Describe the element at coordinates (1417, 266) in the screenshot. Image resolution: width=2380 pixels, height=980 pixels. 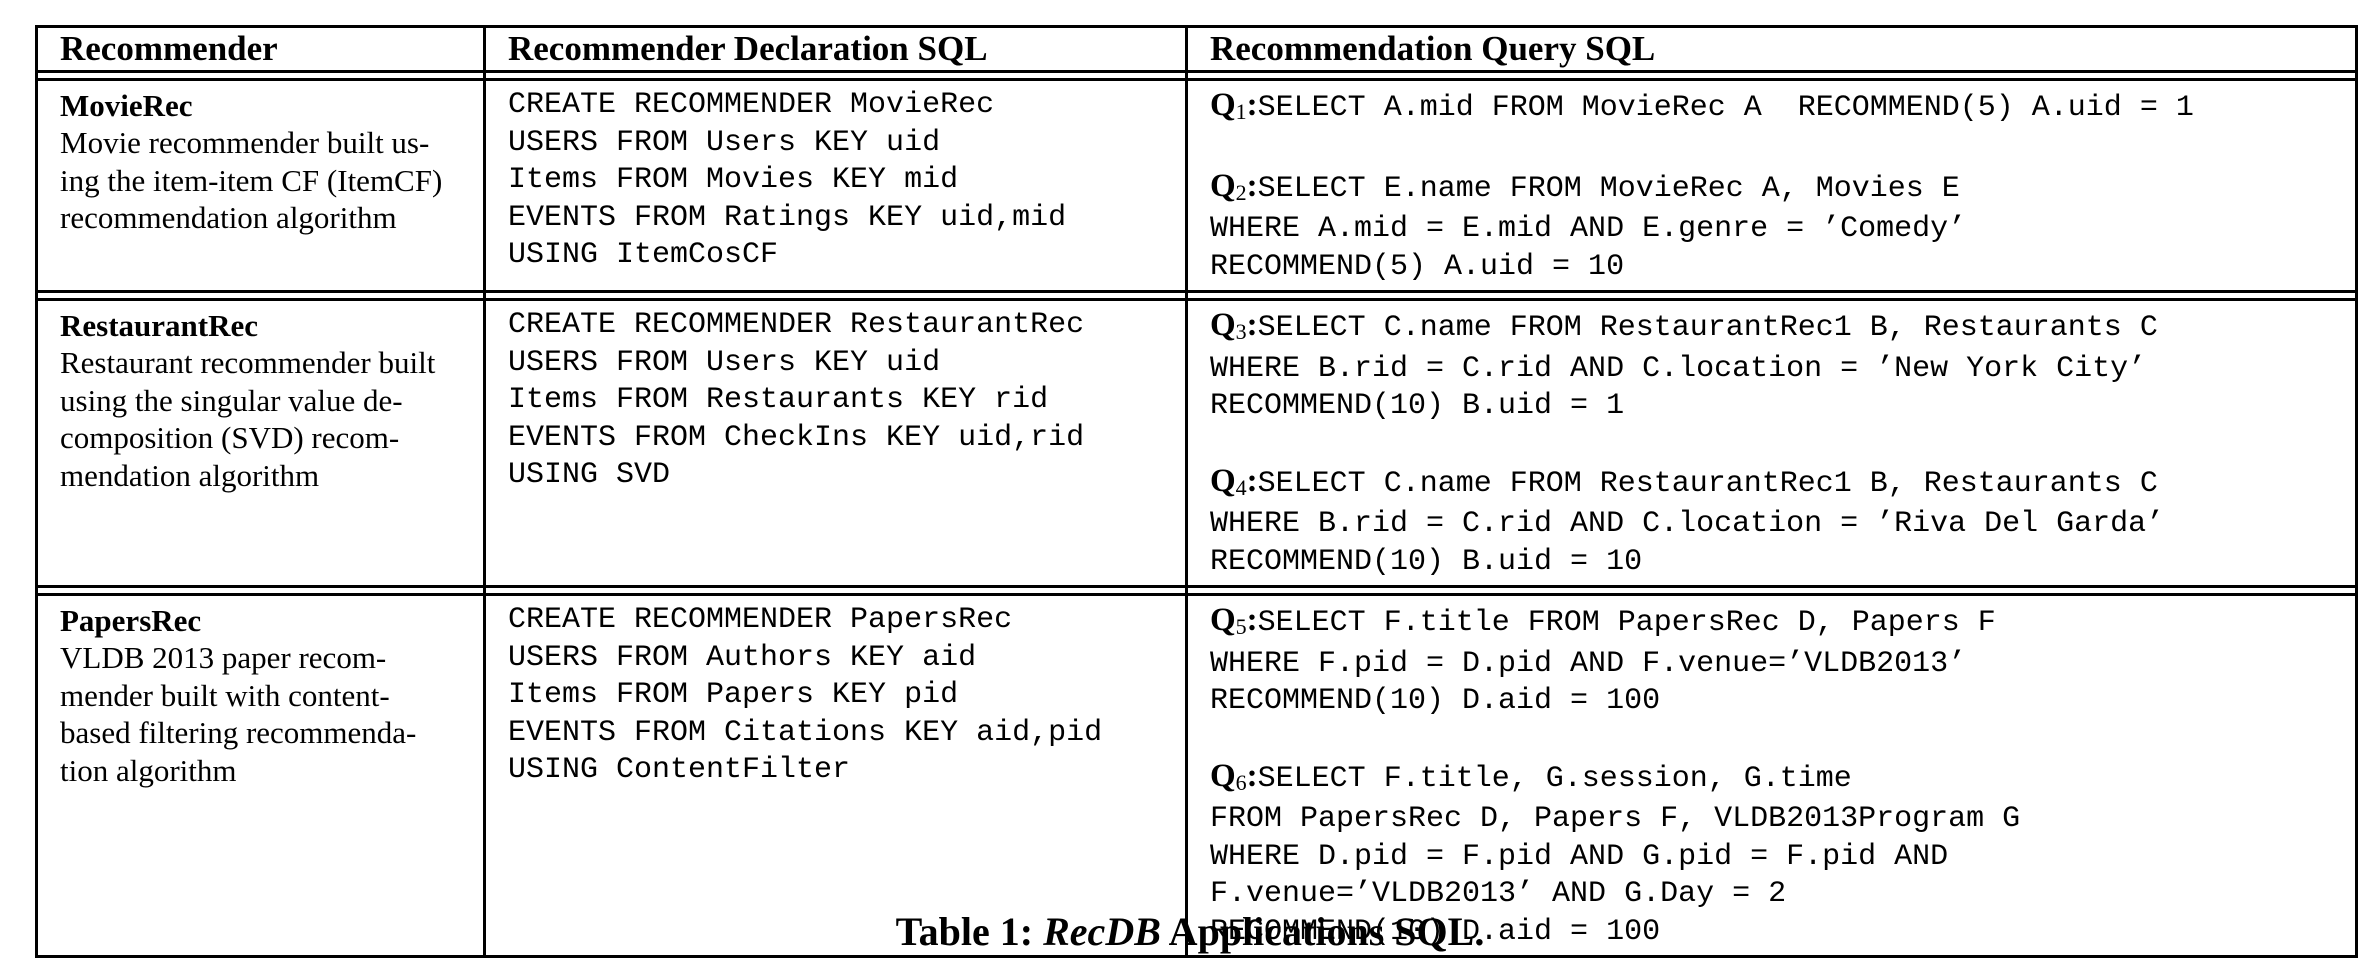
I see `query-line: RECOMMEND(5) A.uid = 10` at that location.